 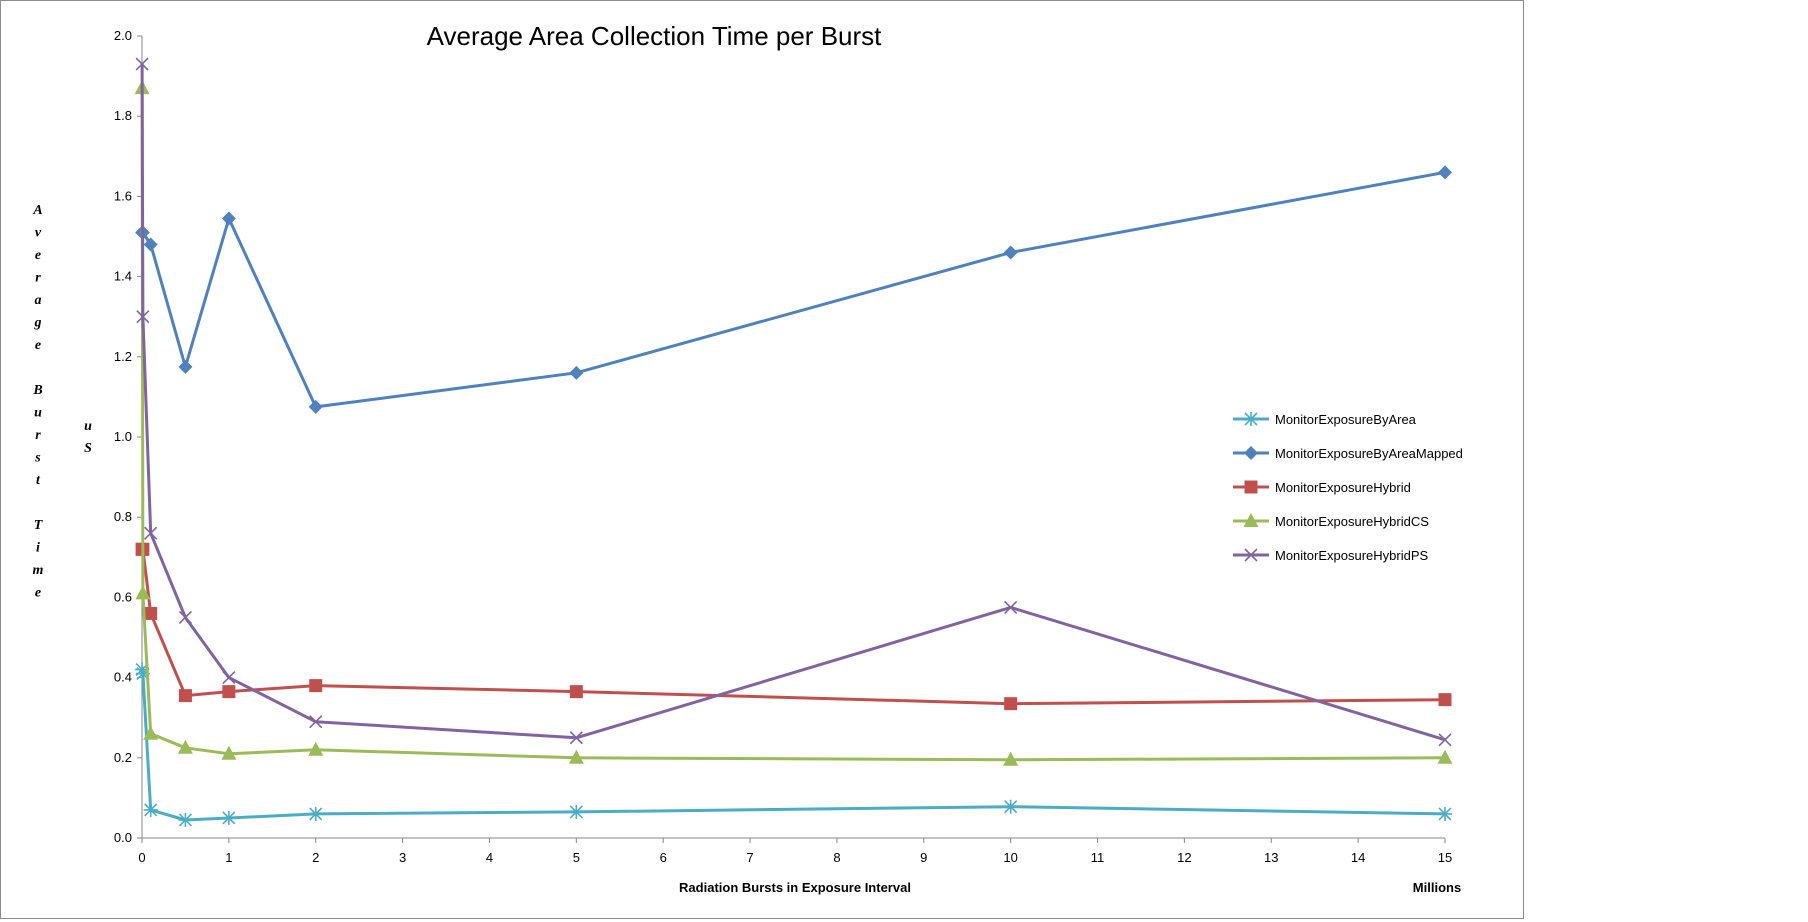 I want to click on y-tick-label: 0.2, so click(x=123, y=757).